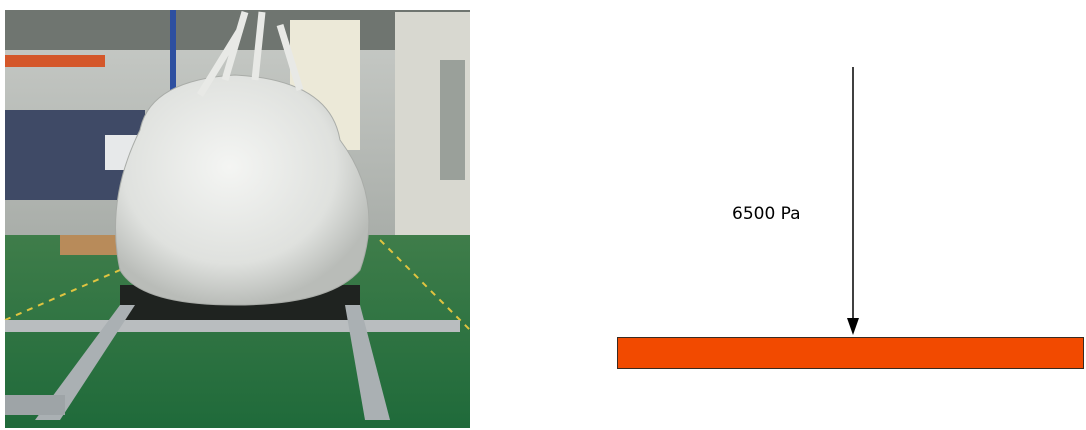 This screenshot has height=430, width=1086. I want to click on plate, so click(850, 353).